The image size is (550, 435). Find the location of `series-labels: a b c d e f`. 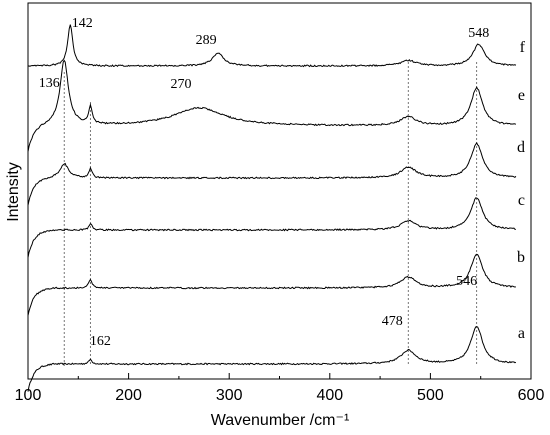

series-labels: a b c d e f is located at coordinates (521, 190).